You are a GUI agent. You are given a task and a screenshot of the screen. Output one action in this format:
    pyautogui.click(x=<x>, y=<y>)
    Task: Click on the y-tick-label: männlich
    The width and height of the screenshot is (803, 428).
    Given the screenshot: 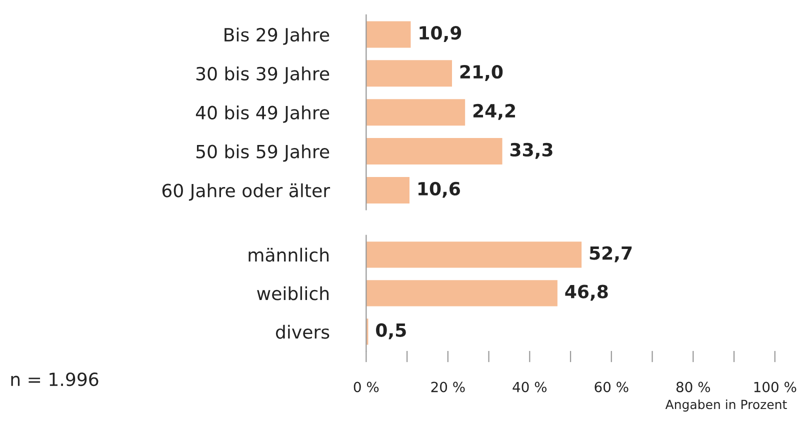 What is the action you would take?
    pyautogui.click(x=288, y=255)
    